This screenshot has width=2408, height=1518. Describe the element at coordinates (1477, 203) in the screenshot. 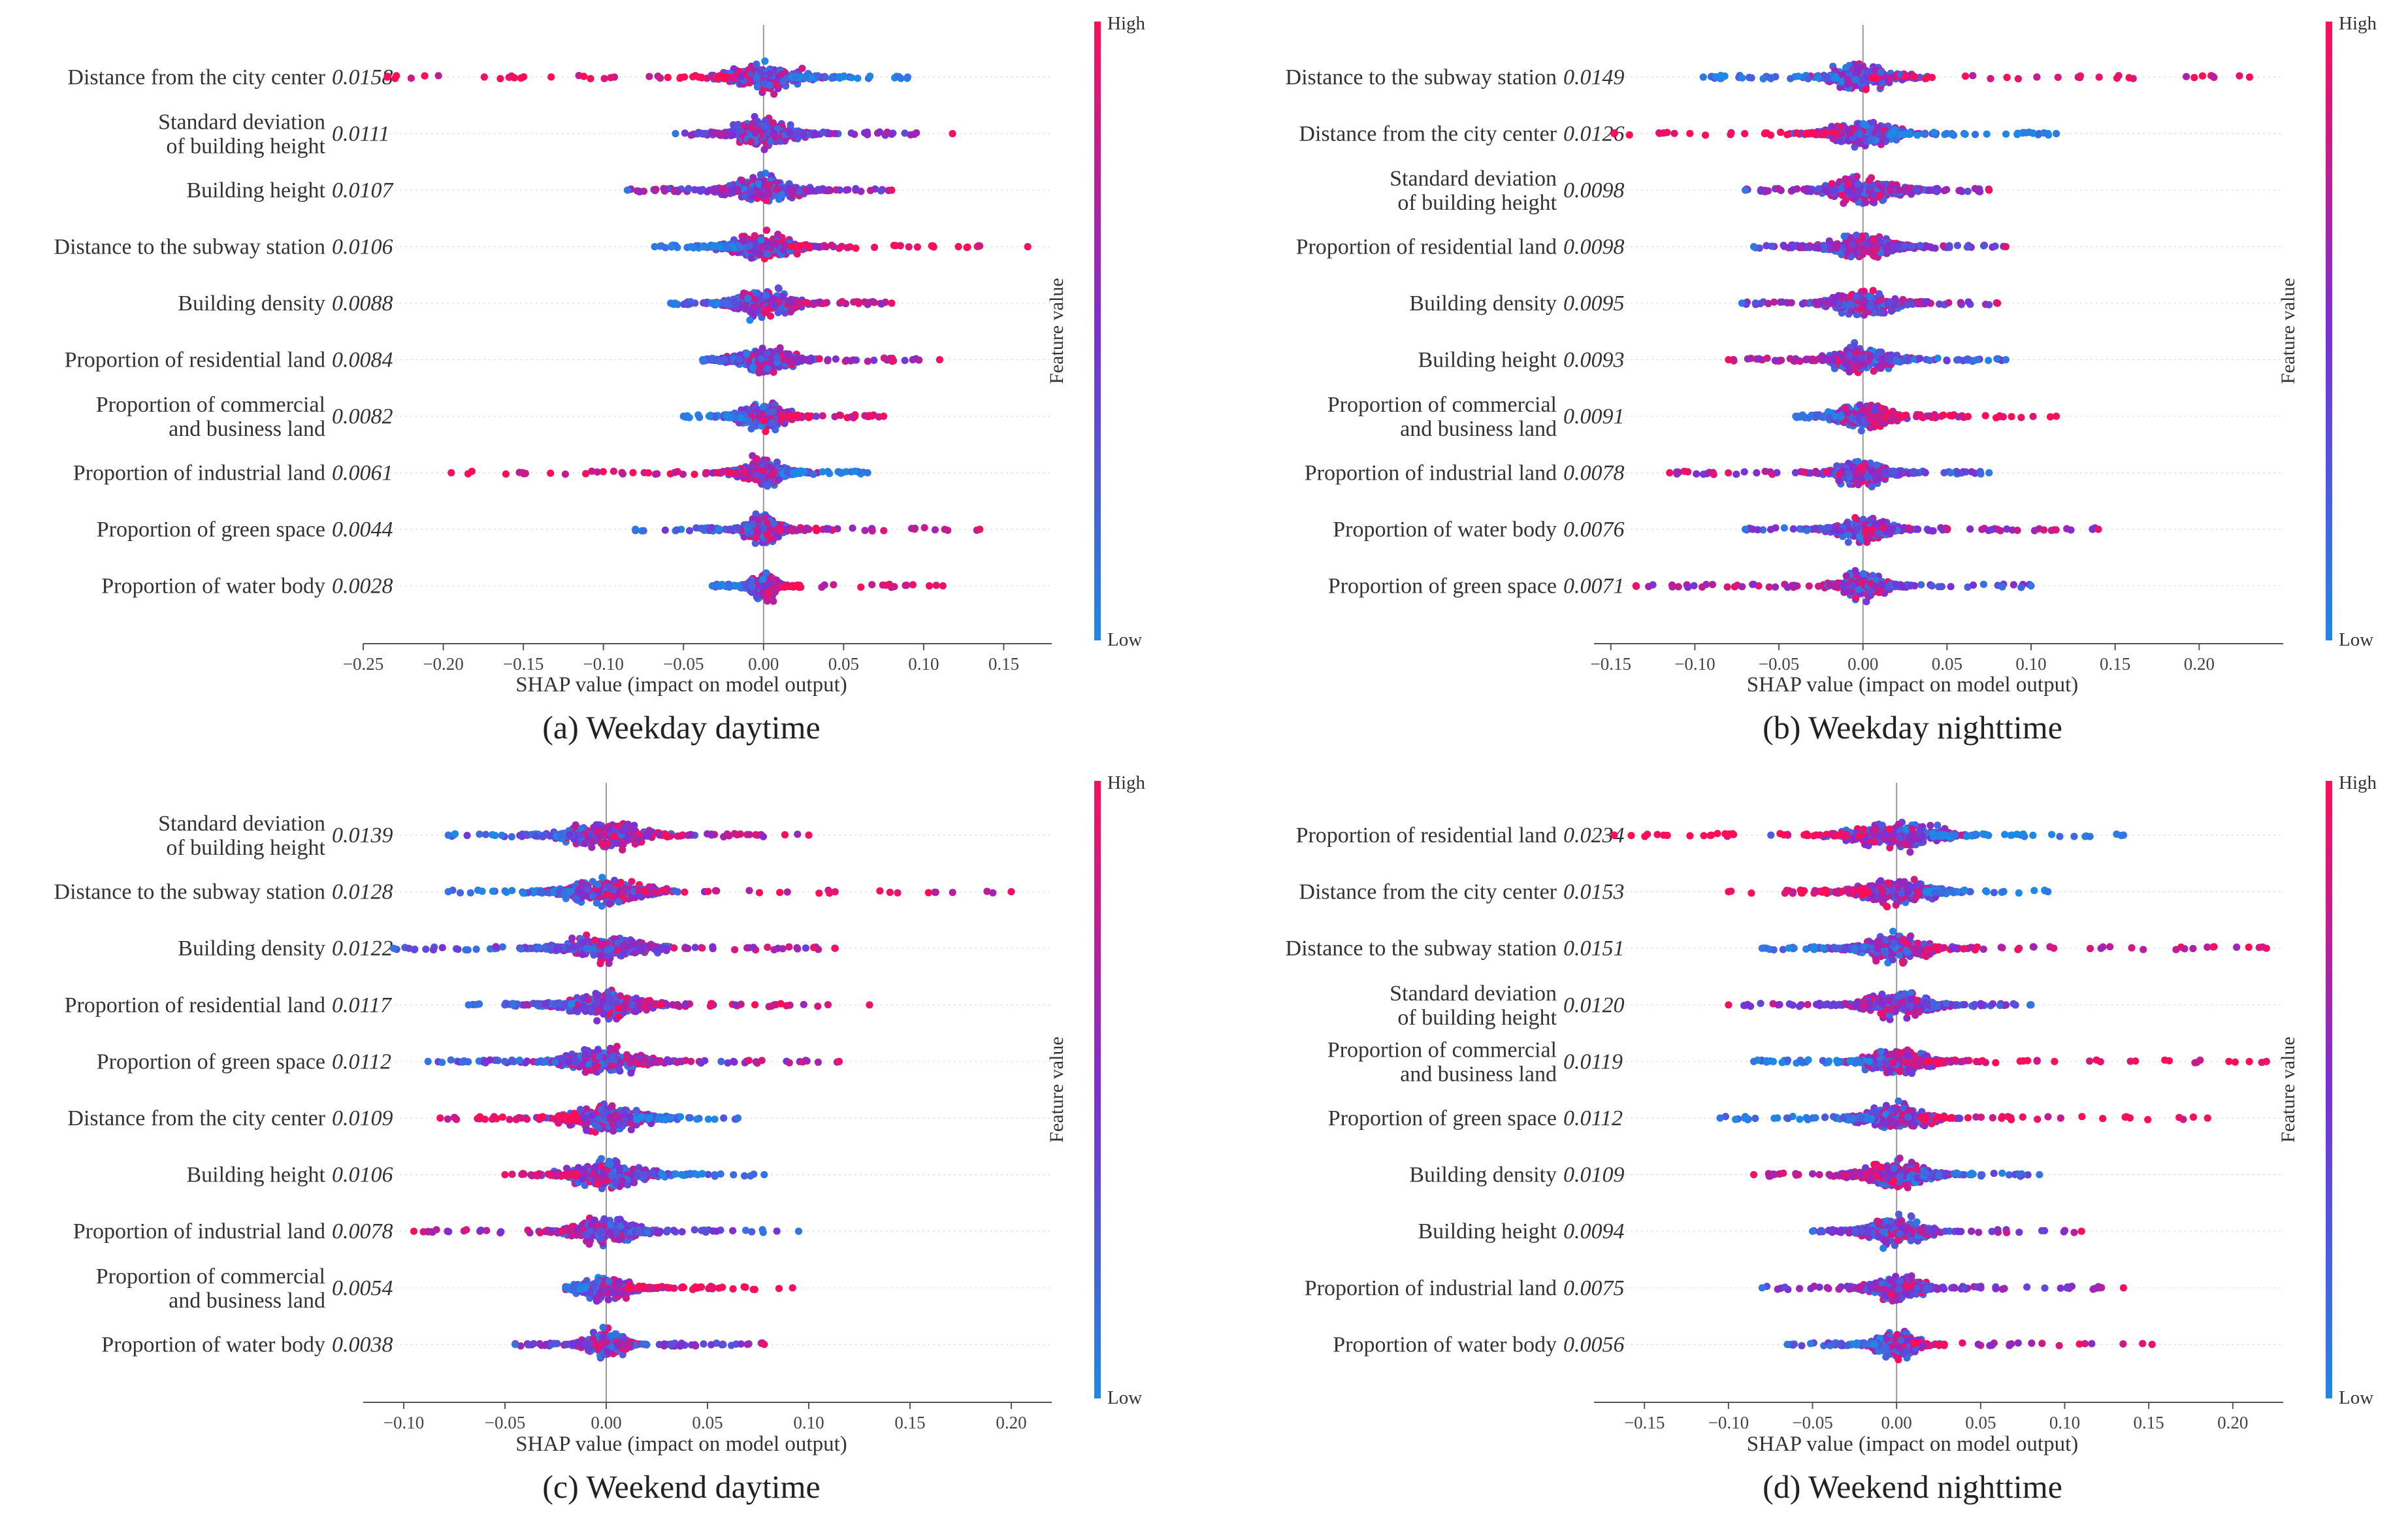

I see `feature-label-line: of building height` at that location.